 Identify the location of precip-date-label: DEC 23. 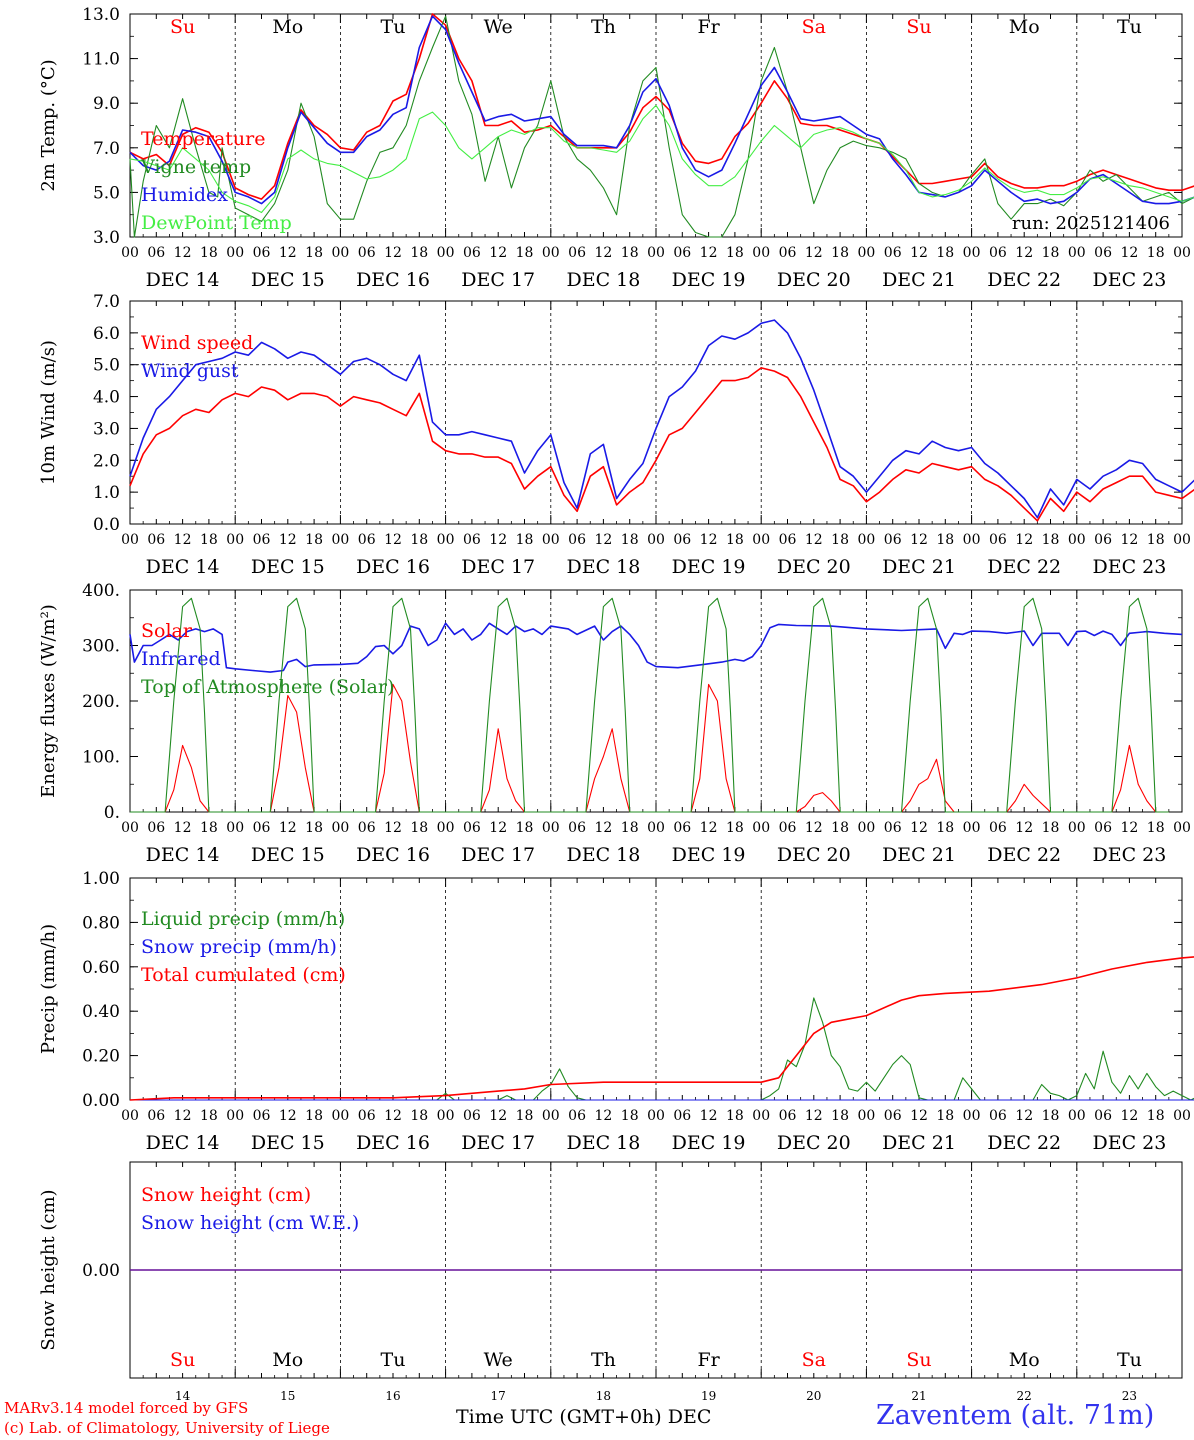
(1129, 1143).